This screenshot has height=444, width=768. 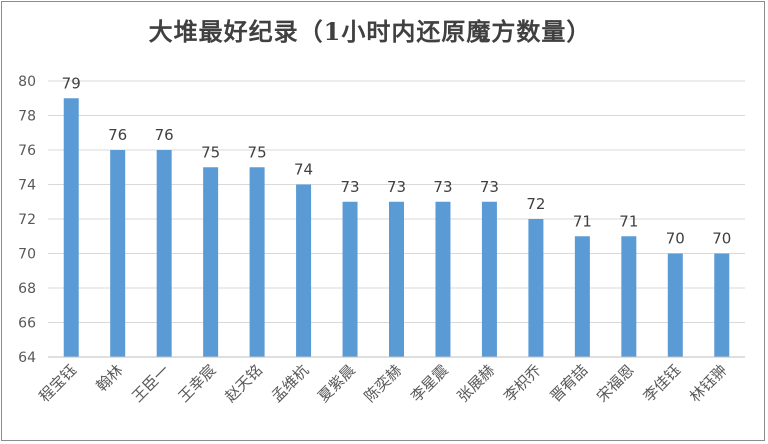 What do you see at coordinates (210, 152) in the screenshot?
I see `data-label-4: 75` at bounding box center [210, 152].